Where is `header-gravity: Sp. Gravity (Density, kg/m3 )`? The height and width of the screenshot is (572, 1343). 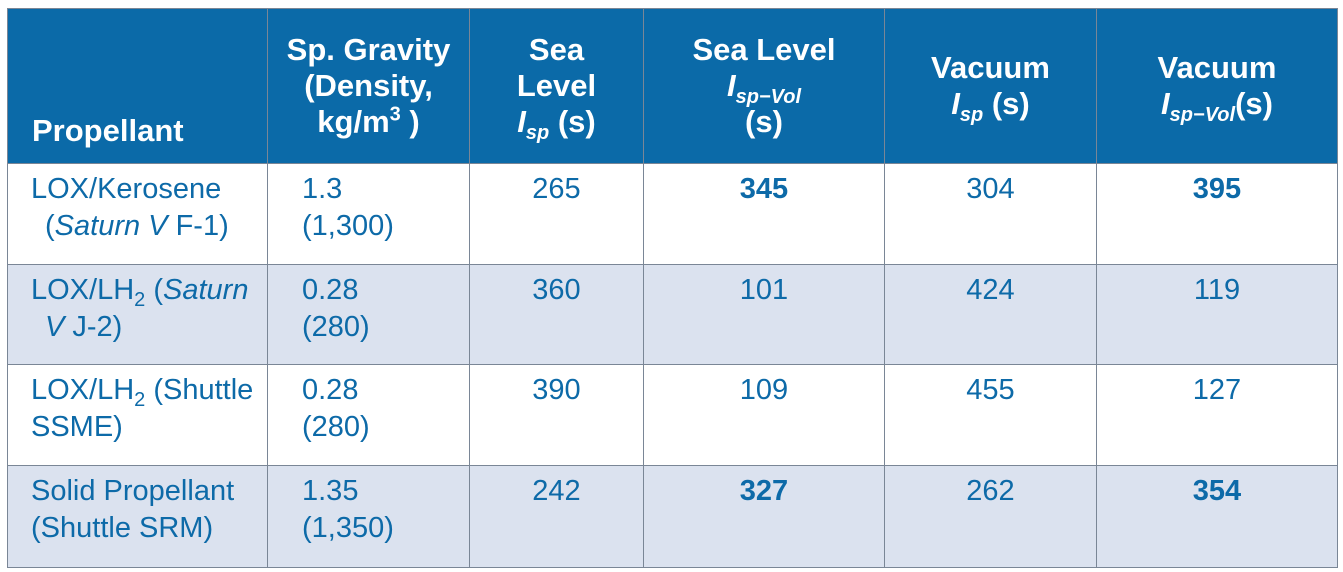 header-gravity: Sp. Gravity (Density, kg/m3 ) is located at coordinates (368, 86).